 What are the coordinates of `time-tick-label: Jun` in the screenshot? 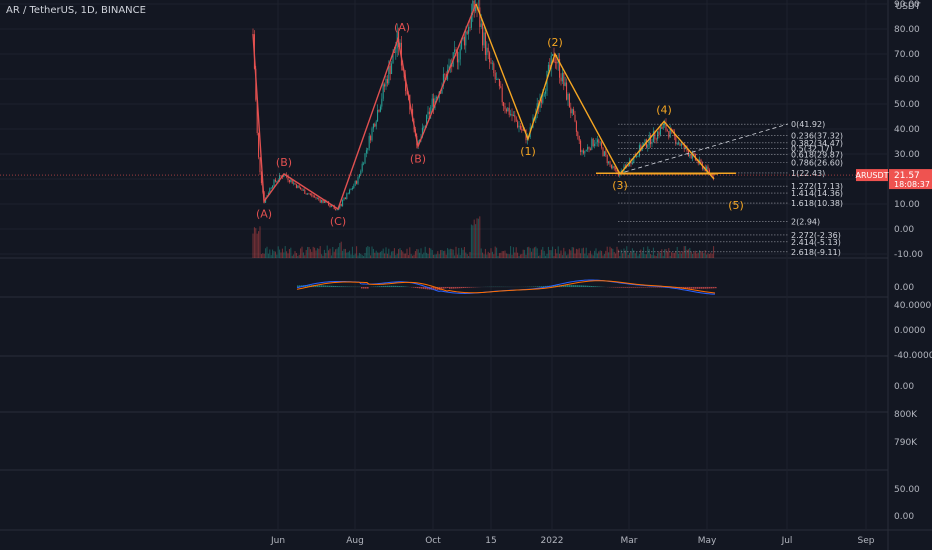 It's located at (277, 541).